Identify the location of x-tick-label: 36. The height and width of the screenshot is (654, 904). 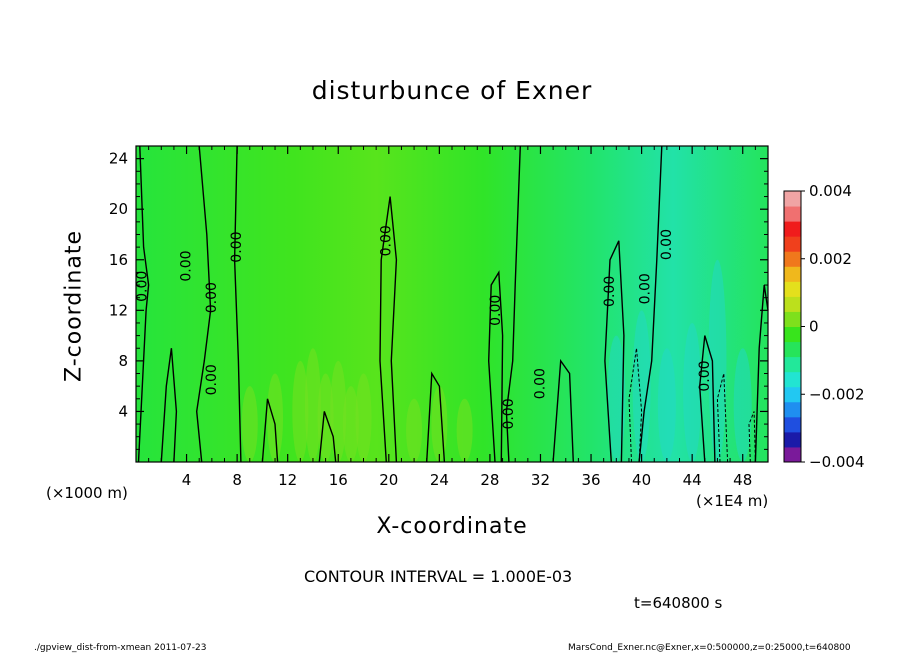
(590, 480).